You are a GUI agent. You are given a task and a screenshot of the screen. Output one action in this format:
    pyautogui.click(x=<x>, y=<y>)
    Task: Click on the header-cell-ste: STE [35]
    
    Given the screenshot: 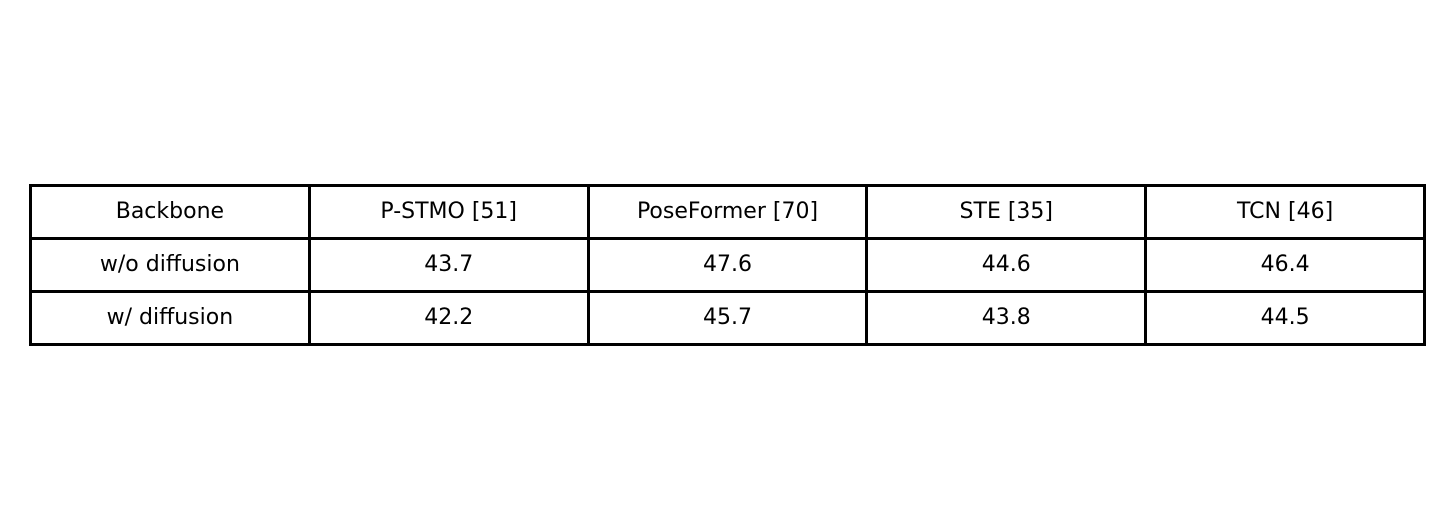 What is the action you would take?
    pyautogui.click(x=1006, y=212)
    